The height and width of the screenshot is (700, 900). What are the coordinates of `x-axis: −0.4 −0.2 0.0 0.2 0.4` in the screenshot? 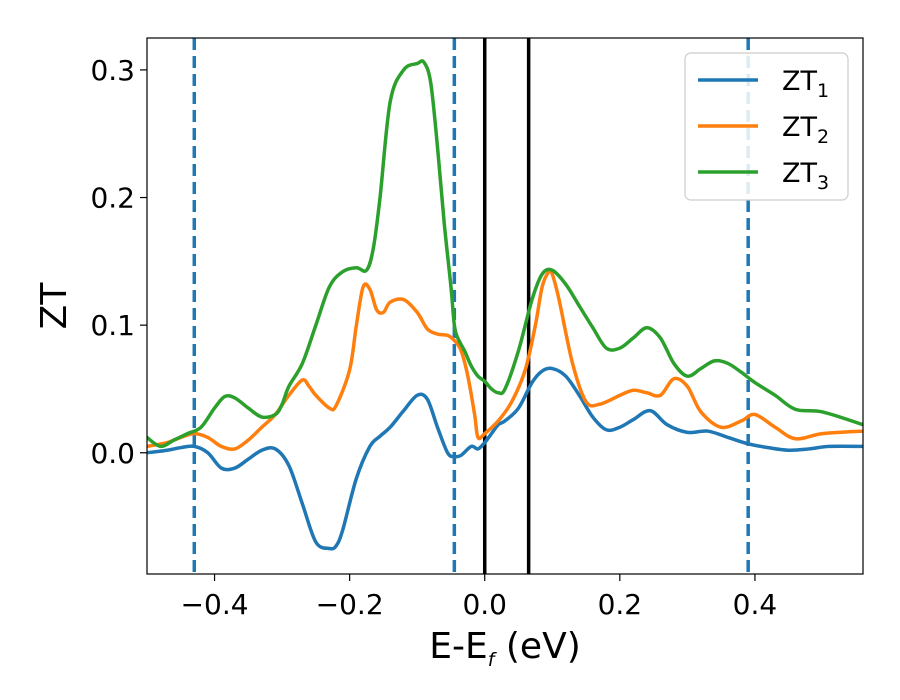 It's located at (479, 597).